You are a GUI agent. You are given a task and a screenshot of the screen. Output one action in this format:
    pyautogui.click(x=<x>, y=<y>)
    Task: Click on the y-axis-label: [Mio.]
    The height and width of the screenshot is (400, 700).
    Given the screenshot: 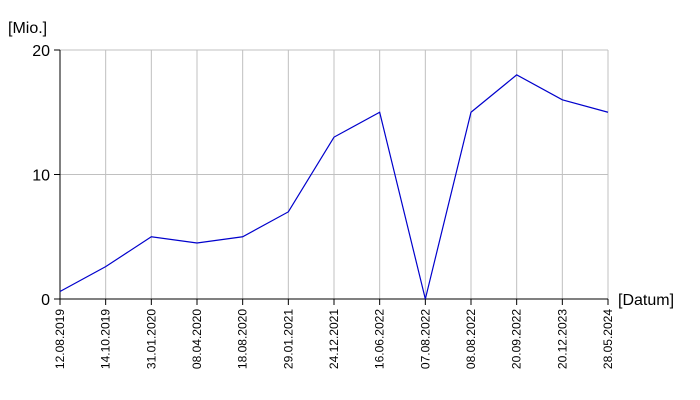 What is the action you would take?
    pyautogui.click(x=27, y=28)
    